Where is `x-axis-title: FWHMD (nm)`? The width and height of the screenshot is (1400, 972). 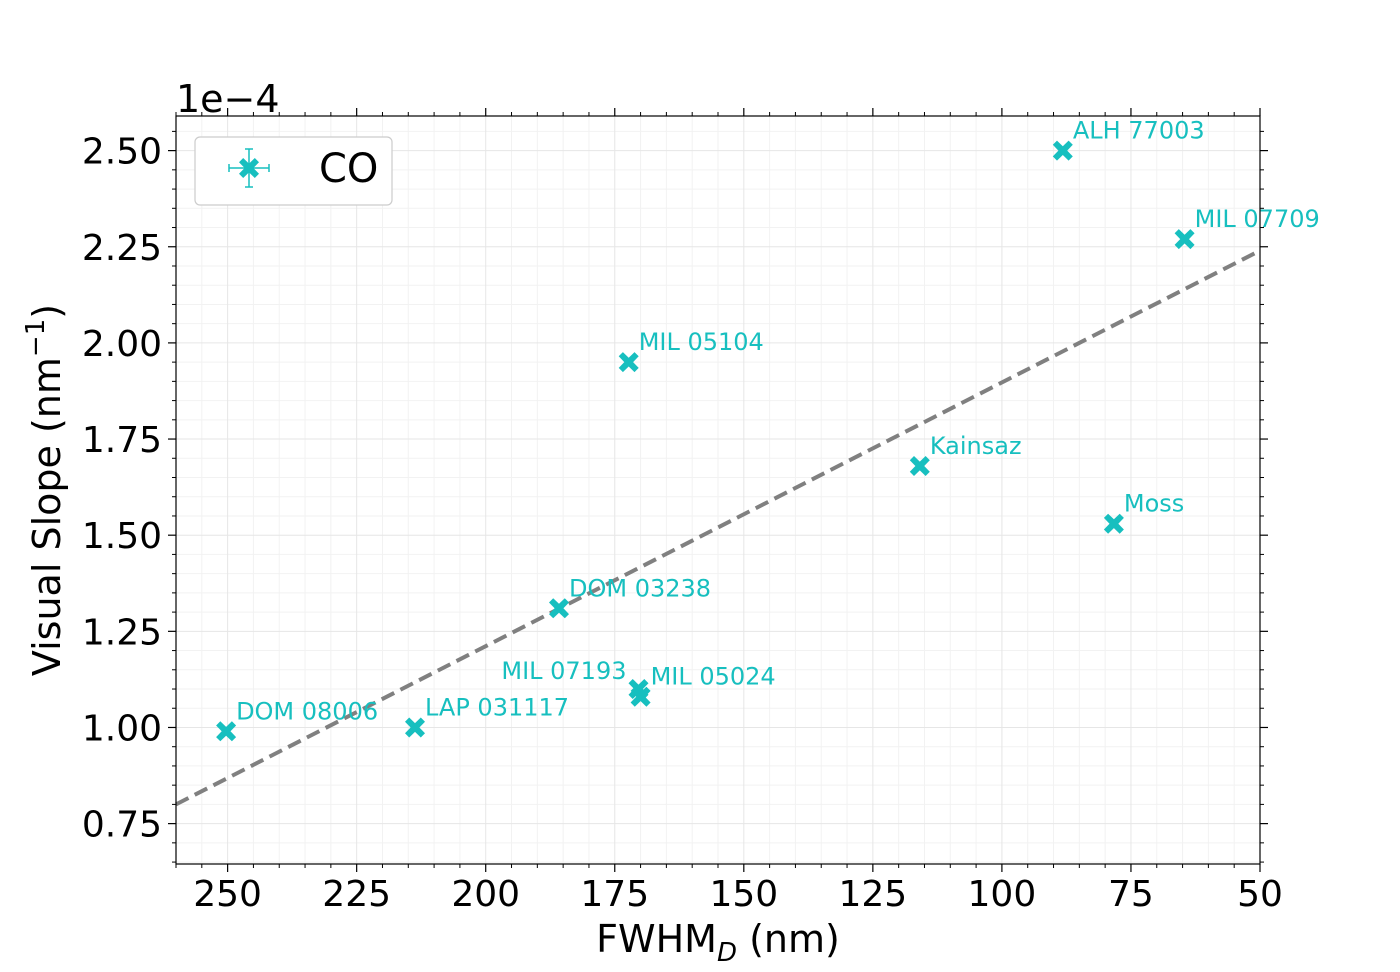
x-axis-title: FWHMD (nm) is located at coordinates (718, 942).